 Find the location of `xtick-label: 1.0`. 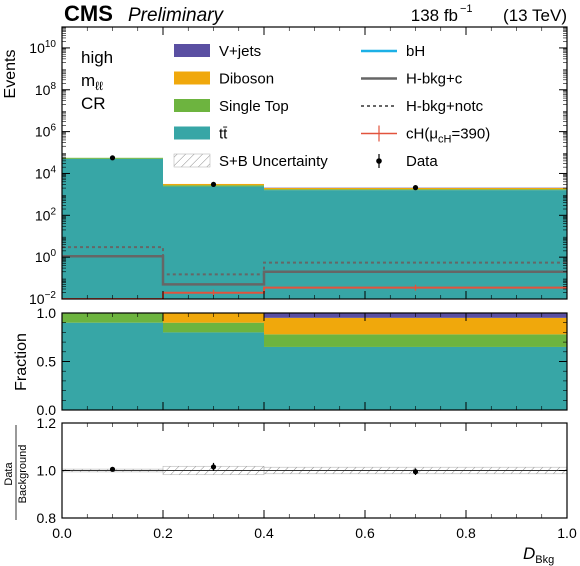

xtick-label: 1.0 is located at coordinates (567, 533).